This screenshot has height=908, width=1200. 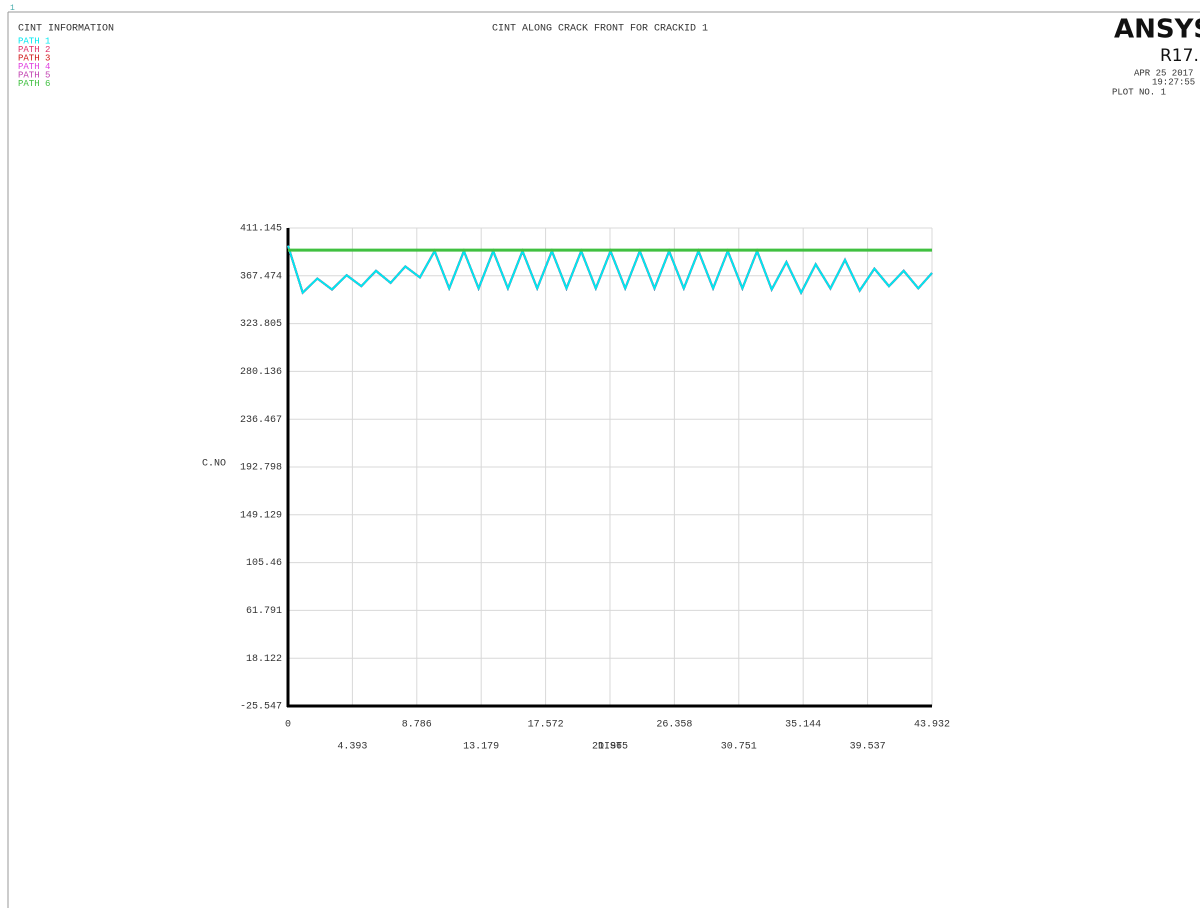 What do you see at coordinates (261, 372) in the screenshot?
I see `y-tick-label: 280.136` at bounding box center [261, 372].